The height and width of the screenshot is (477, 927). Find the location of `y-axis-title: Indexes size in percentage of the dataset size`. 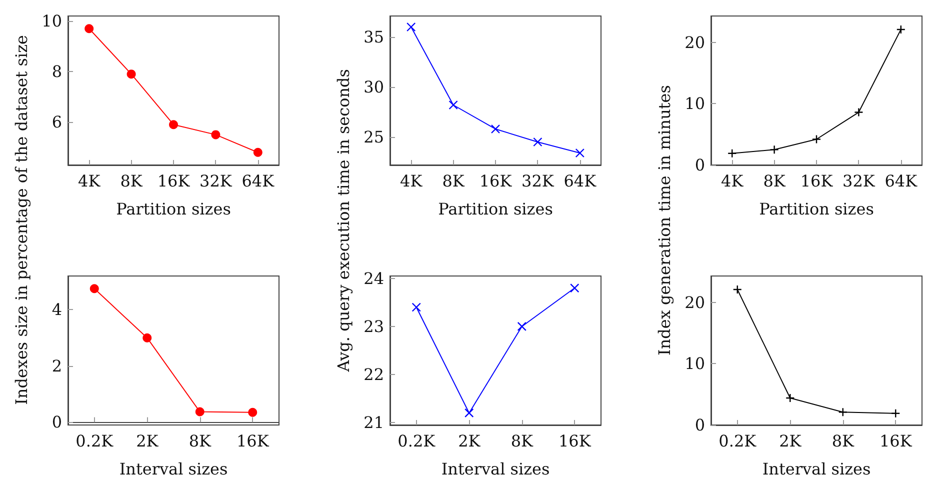

y-axis-title: Indexes size in percentage of the dataset size is located at coordinates (21, 220).